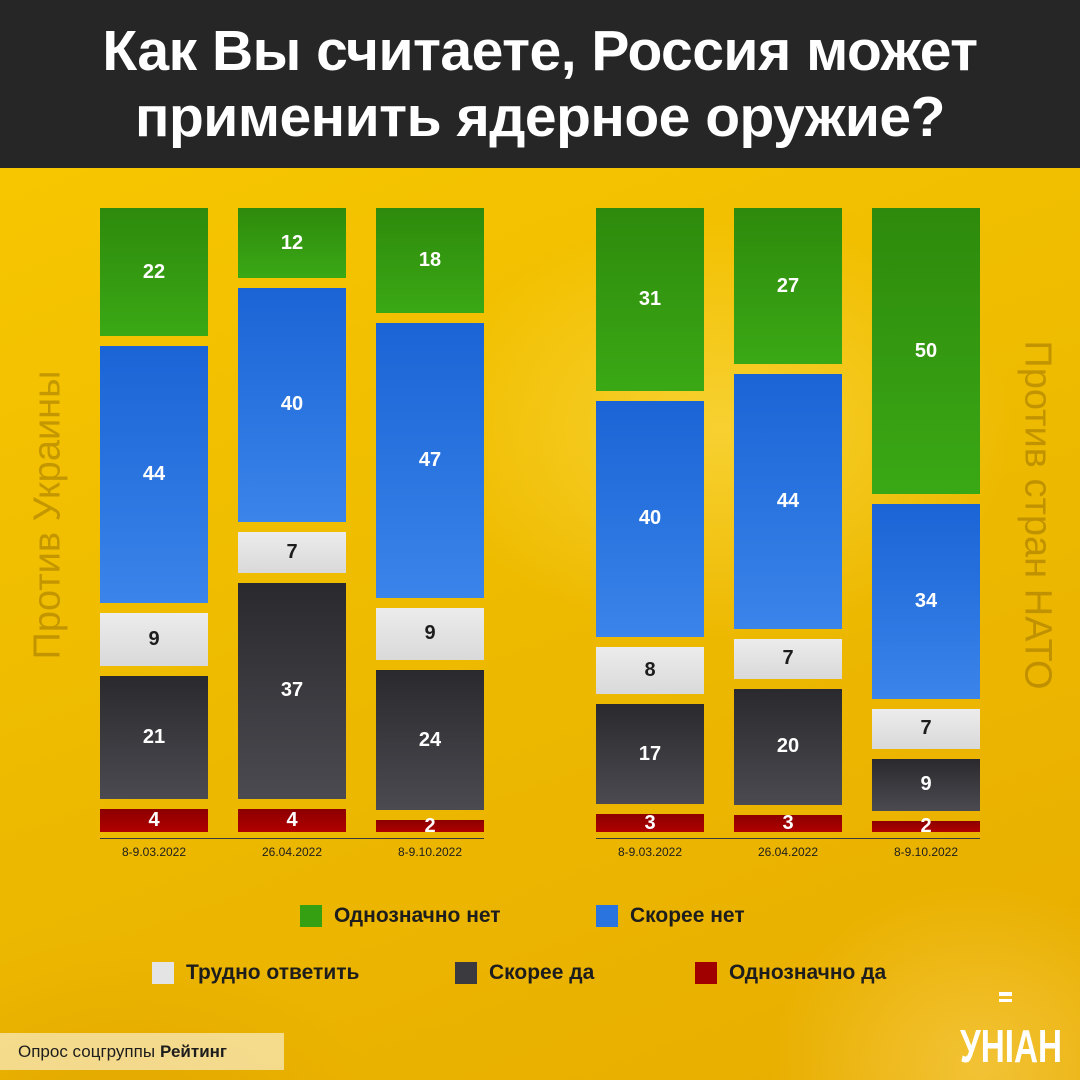 This screenshot has width=1080, height=1080. I want to click on bar-value-label: 37, so click(292, 690).